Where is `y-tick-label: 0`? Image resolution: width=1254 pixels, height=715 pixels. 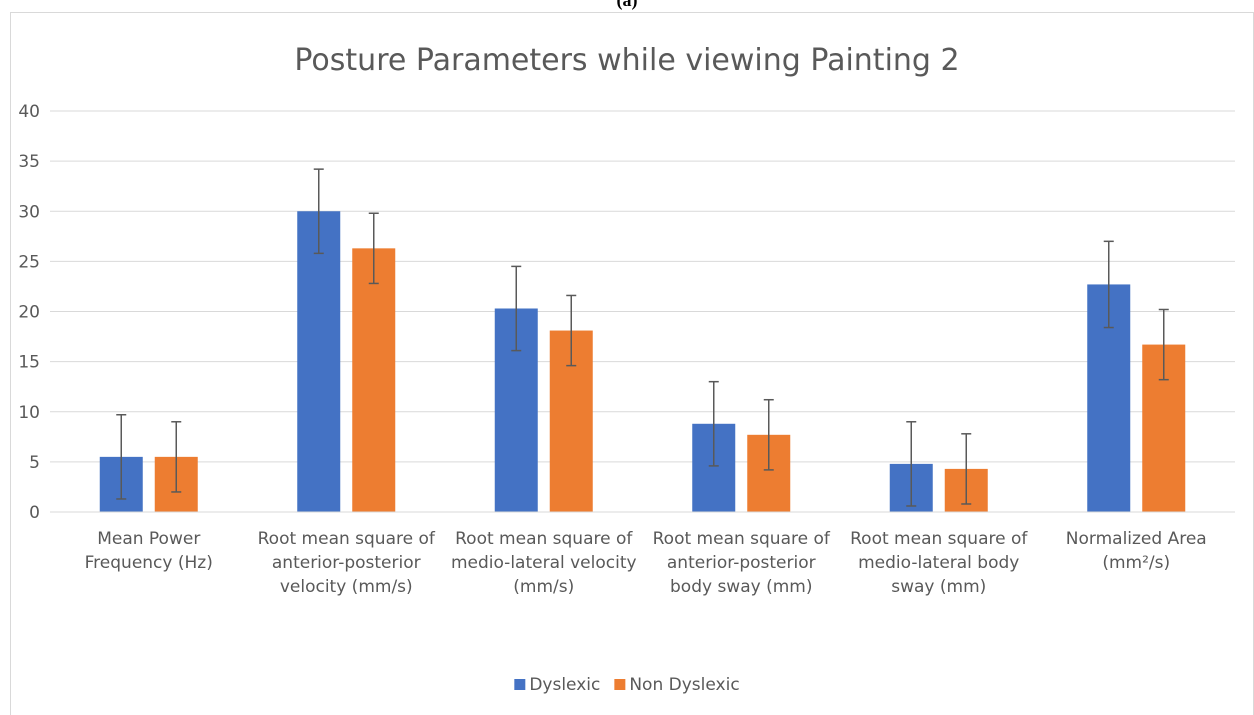 y-tick-label: 0 is located at coordinates (34, 513).